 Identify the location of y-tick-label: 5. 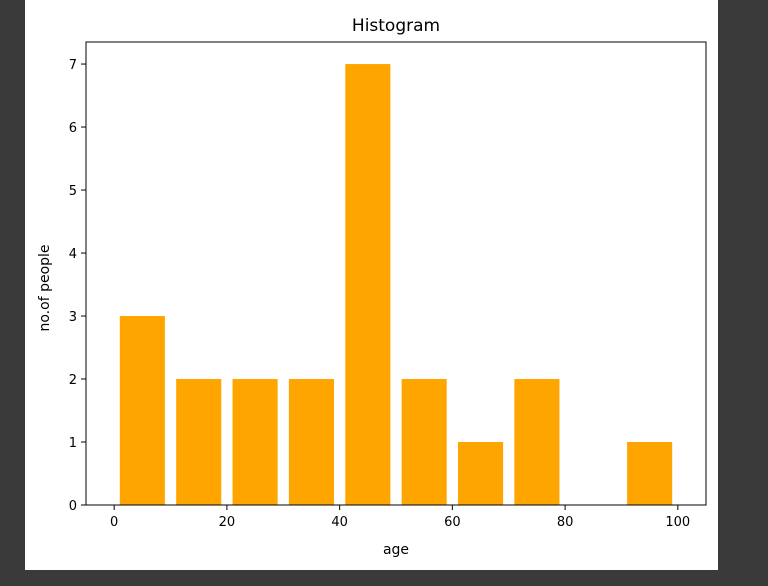
(73, 191).